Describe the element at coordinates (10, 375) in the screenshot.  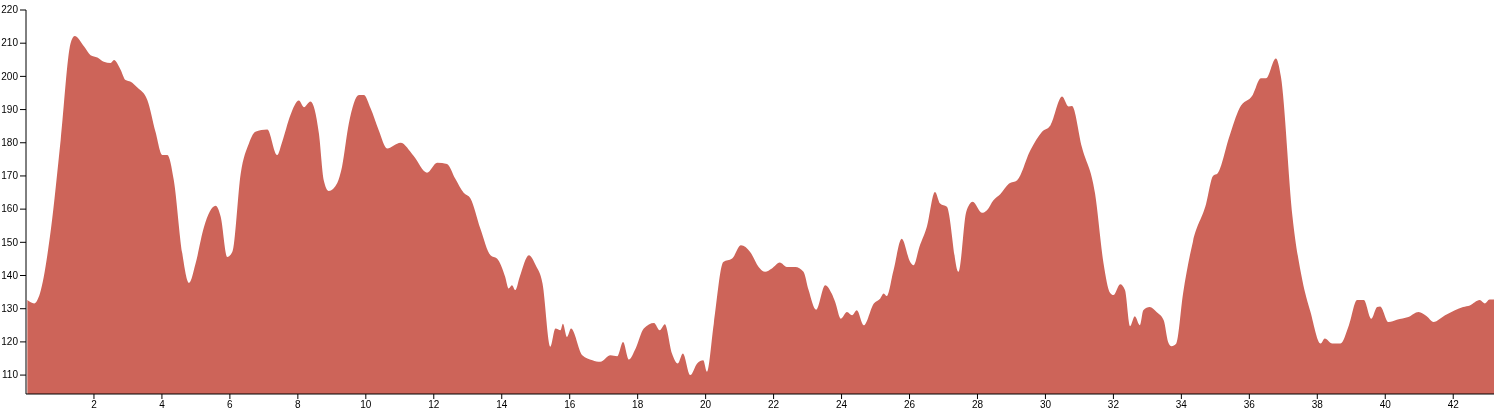
I see `y-tick-label: 110` at that location.